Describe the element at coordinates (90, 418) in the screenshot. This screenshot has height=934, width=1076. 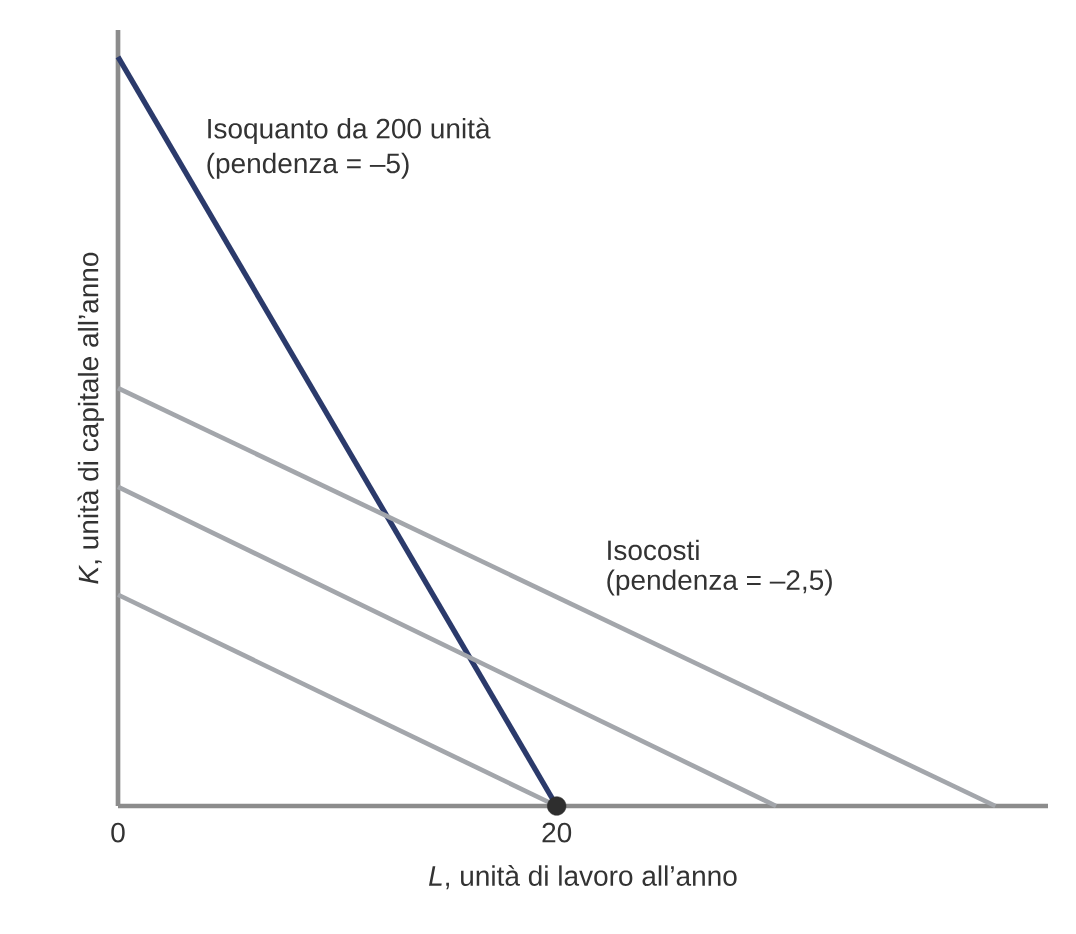
I see `y-axis-title: K, unità di capitale all’anno` at that location.